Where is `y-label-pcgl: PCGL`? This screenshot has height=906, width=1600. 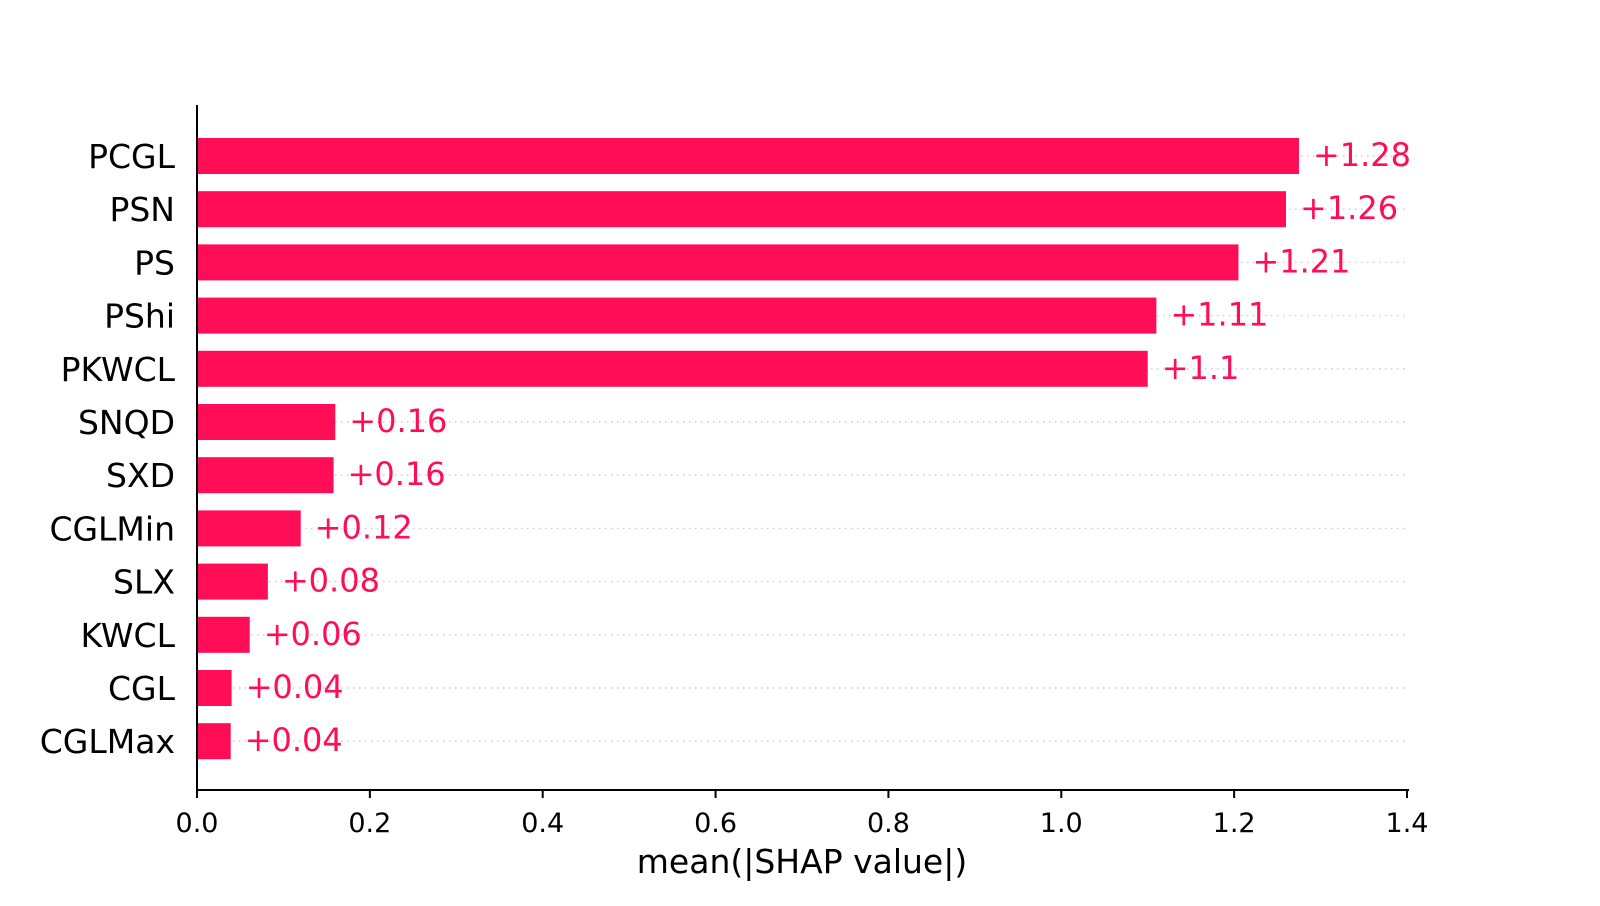 y-label-pcgl: PCGL is located at coordinates (132, 156).